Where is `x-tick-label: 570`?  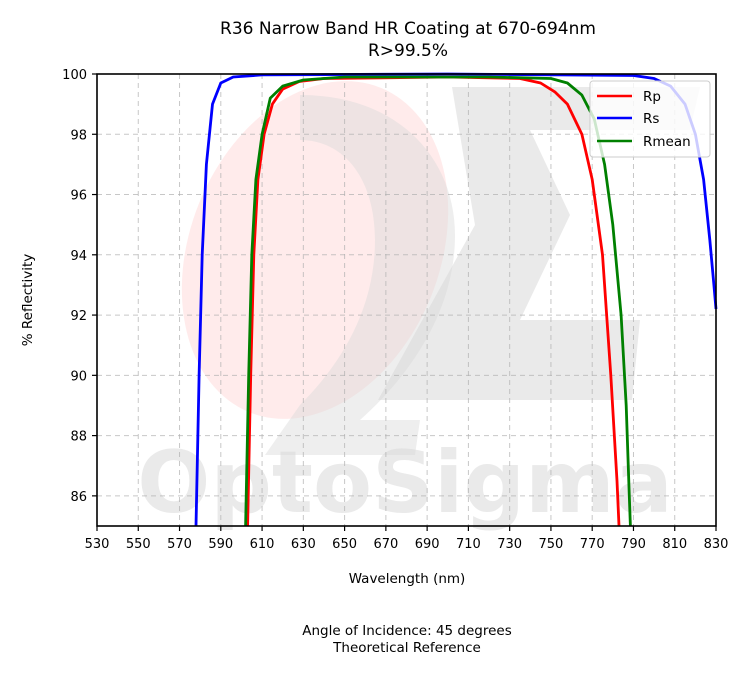 x-tick-label: 570 is located at coordinates (179, 544).